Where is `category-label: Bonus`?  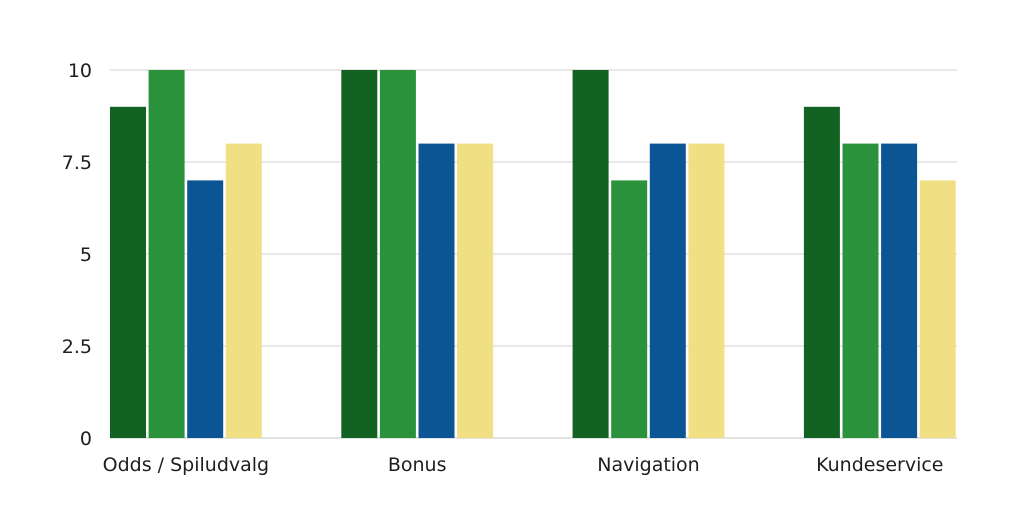
category-label: Bonus is located at coordinates (417, 465).